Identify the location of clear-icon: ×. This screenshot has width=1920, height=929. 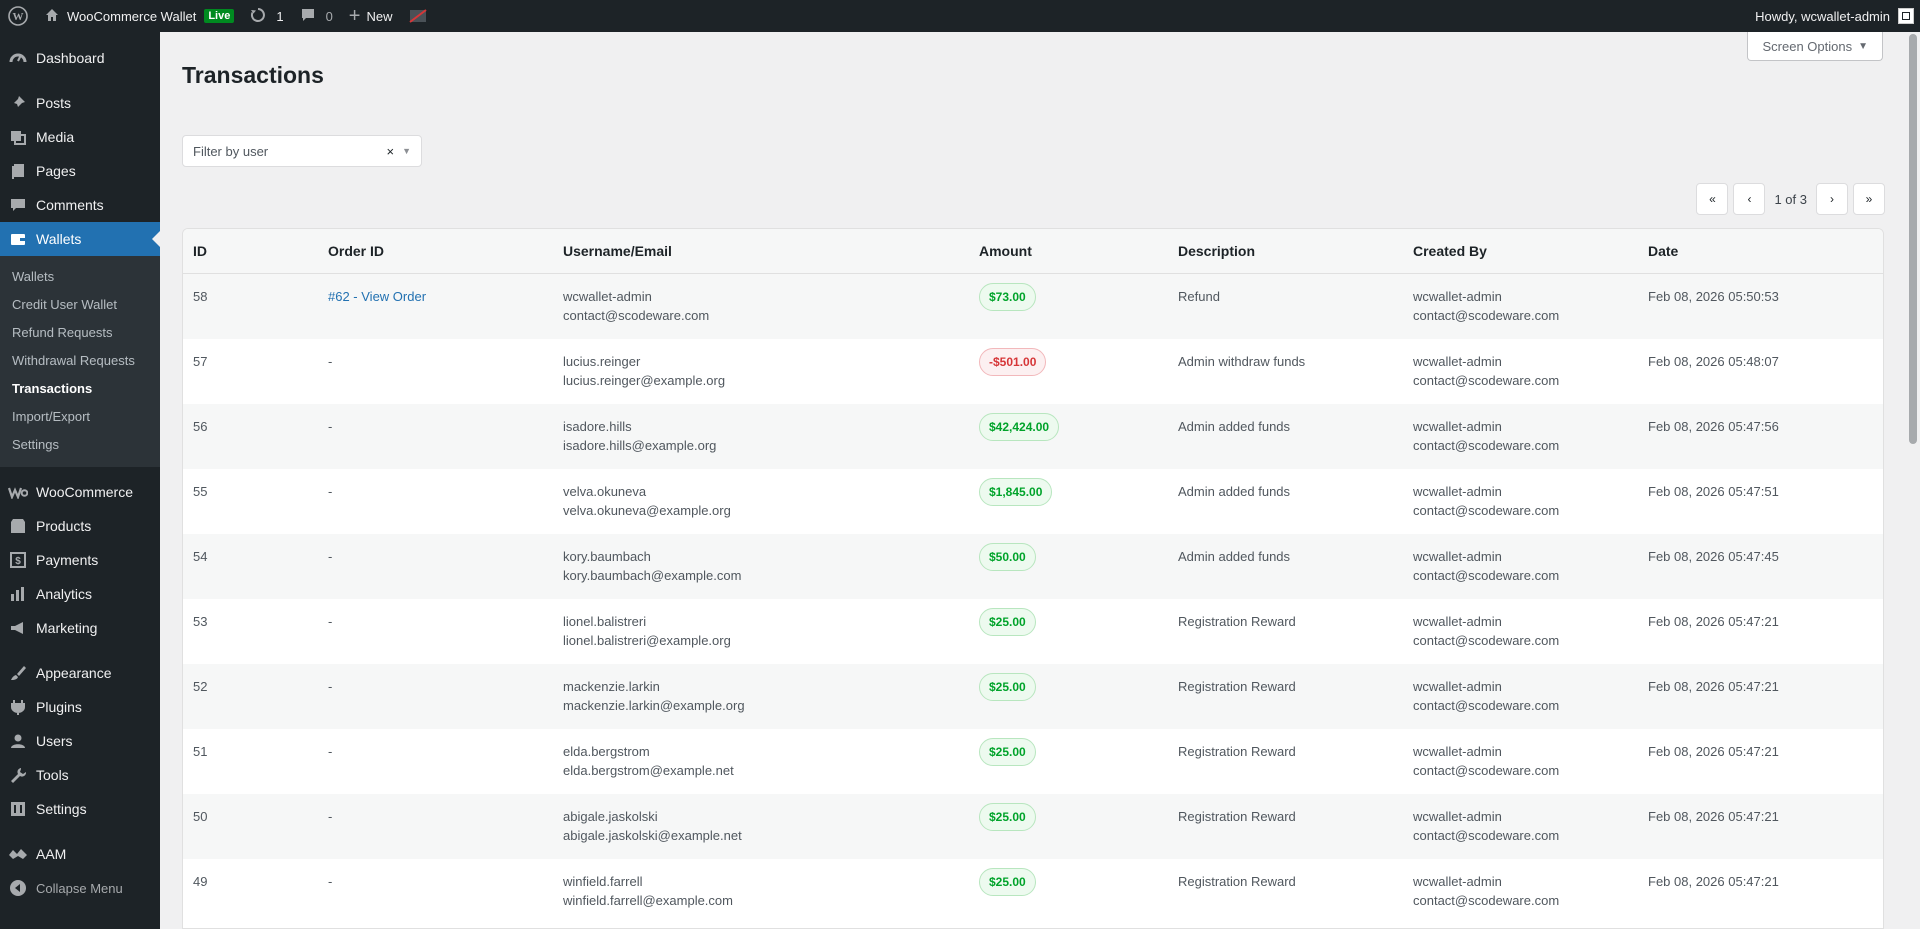
(390, 151).